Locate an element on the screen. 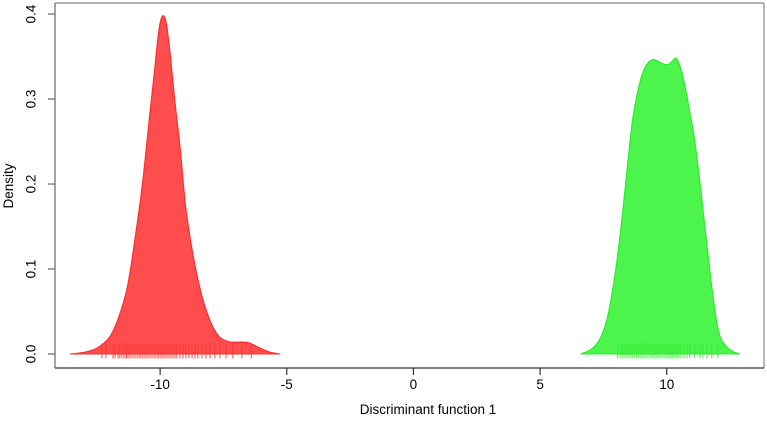 The height and width of the screenshot is (423, 767). y-tick-label: 0.1 is located at coordinates (31, 269).